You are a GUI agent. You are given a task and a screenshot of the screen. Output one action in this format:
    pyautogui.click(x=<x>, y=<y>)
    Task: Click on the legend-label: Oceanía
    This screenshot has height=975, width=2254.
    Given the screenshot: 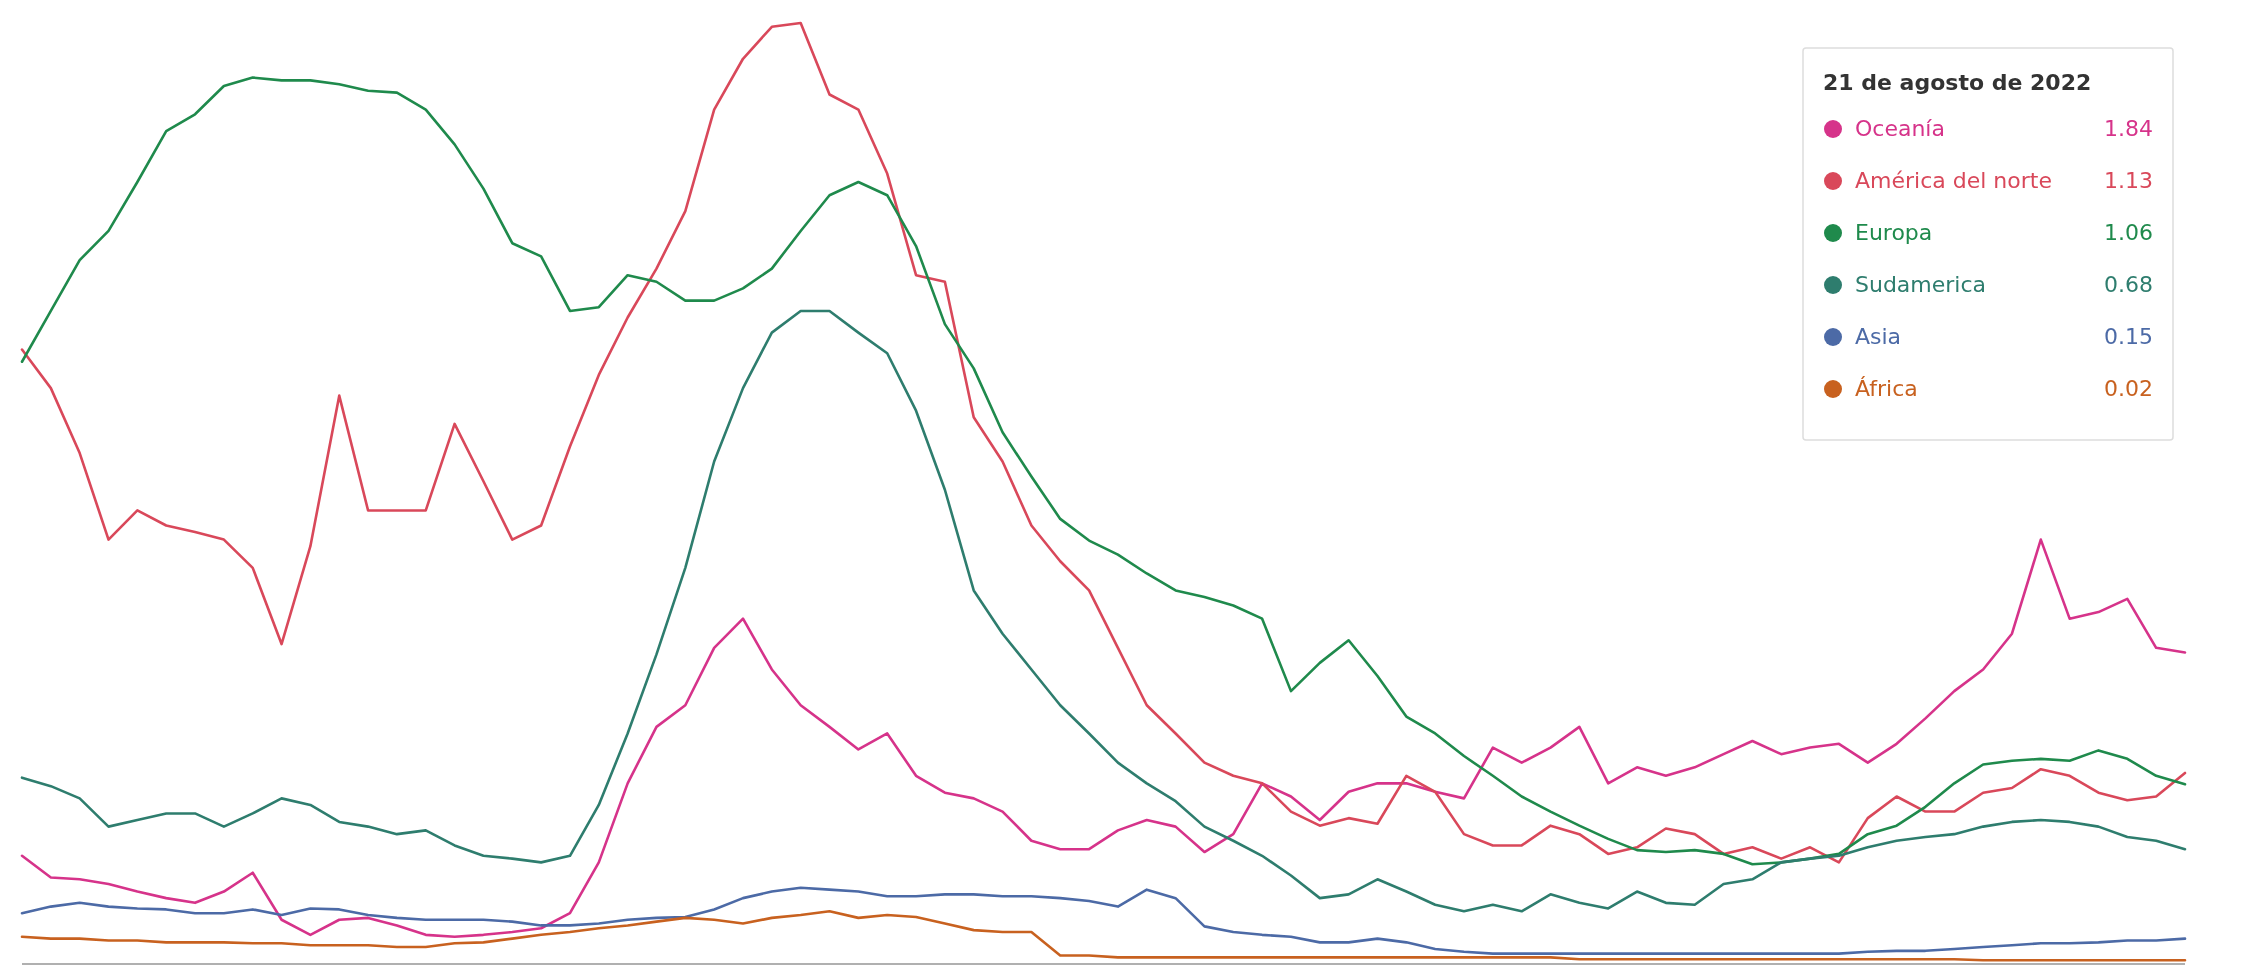 What is the action you would take?
    pyautogui.click(x=1900, y=128)
    